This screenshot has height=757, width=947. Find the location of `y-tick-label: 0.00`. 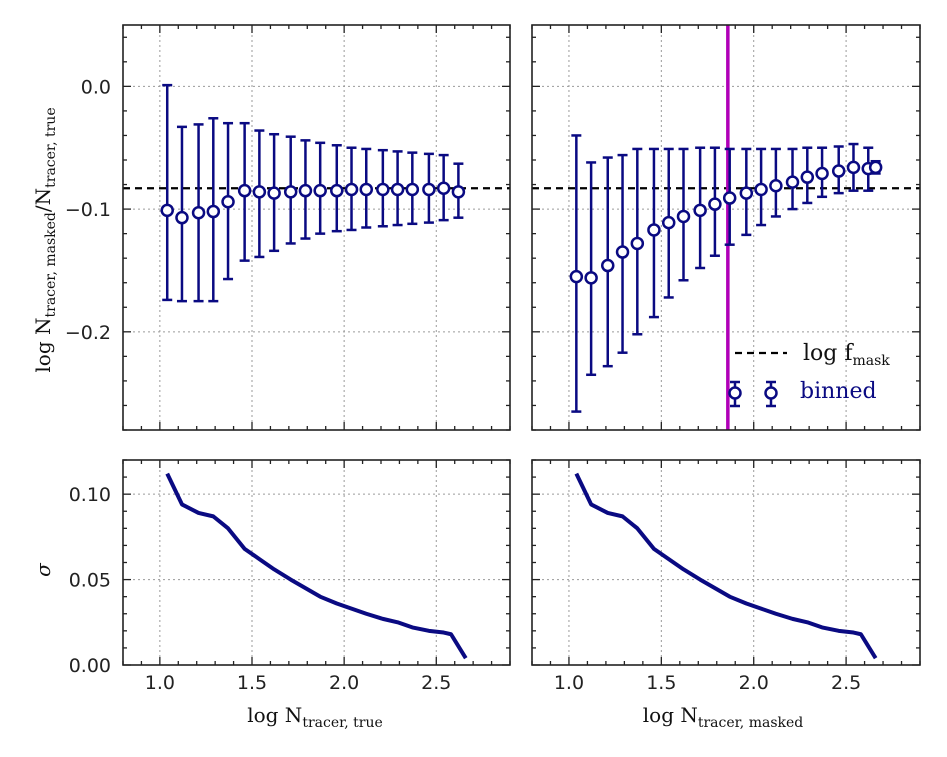

y-tick-label: 0.00 is located at coordinates (90, 666).